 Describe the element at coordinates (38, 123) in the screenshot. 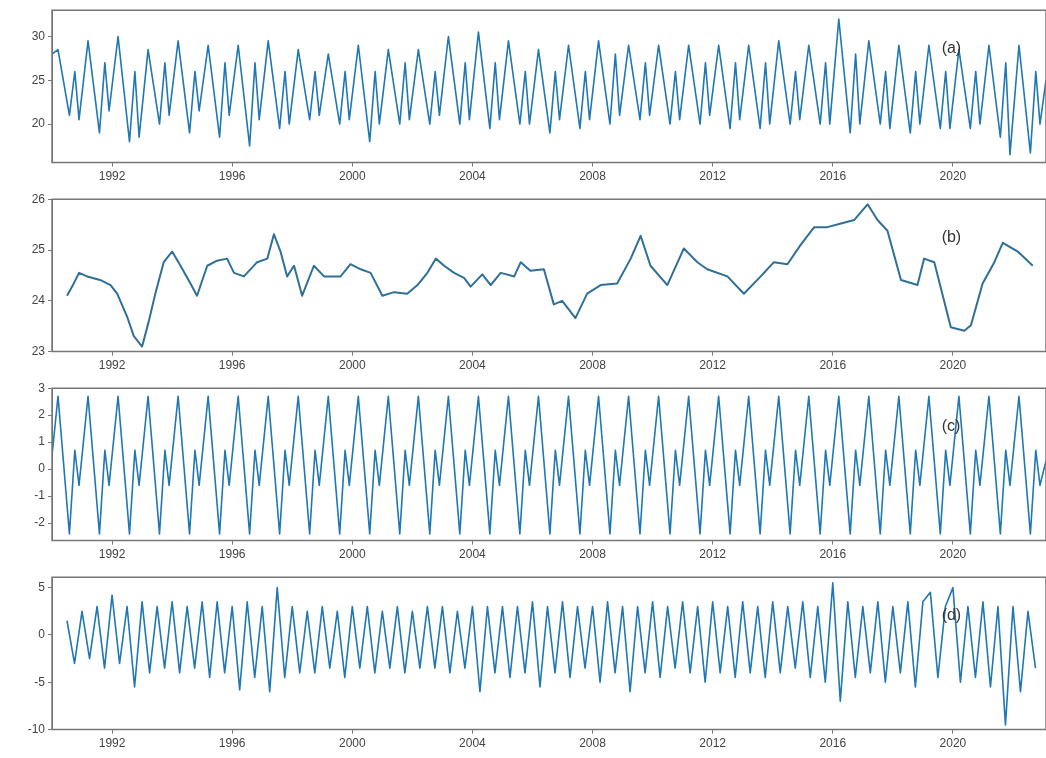

I see `y-tick-label: 20` at that location.